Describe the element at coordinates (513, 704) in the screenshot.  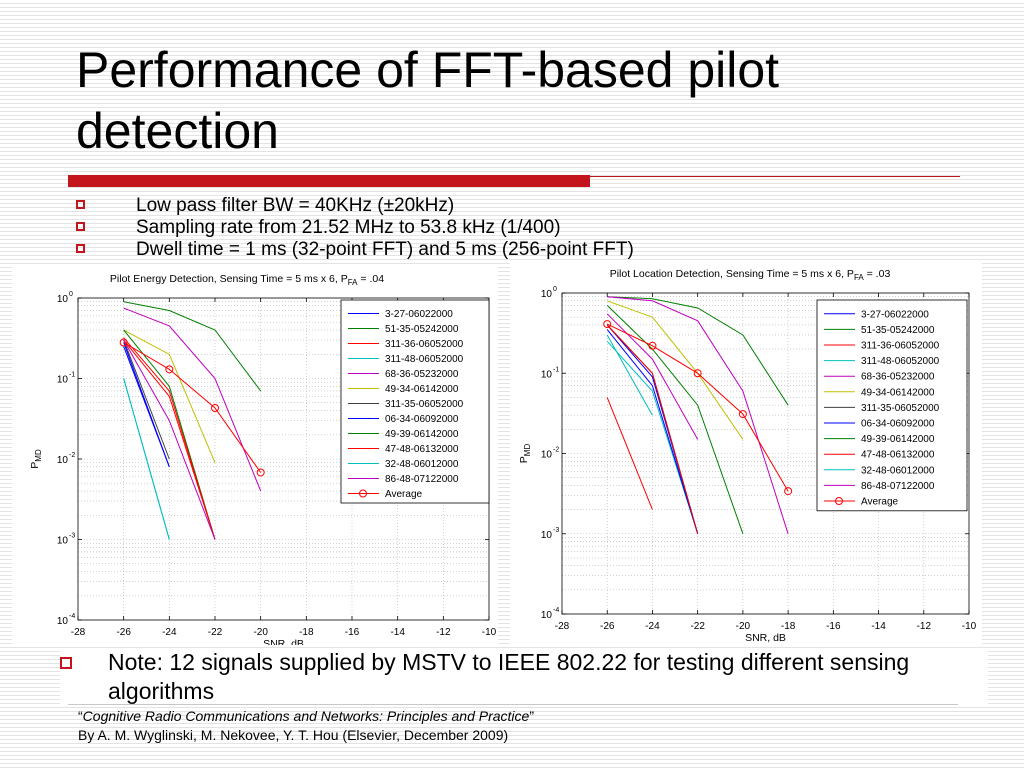
I see `footer-divider` at that location.